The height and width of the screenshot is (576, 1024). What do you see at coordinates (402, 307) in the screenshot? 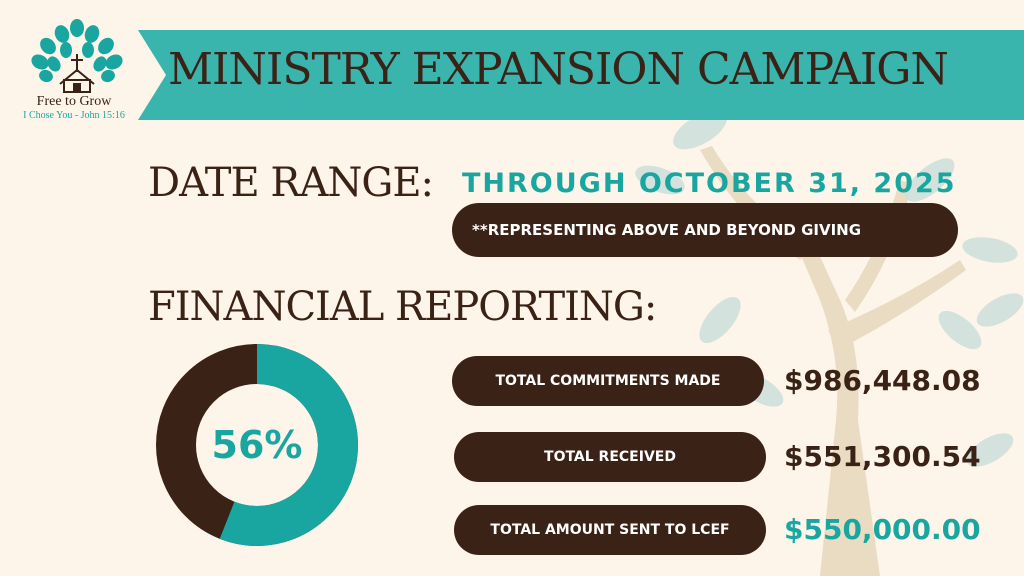
I see `financial-reporting-label: FINANCIAL REPORTING:` at bounding box center [402, 307].